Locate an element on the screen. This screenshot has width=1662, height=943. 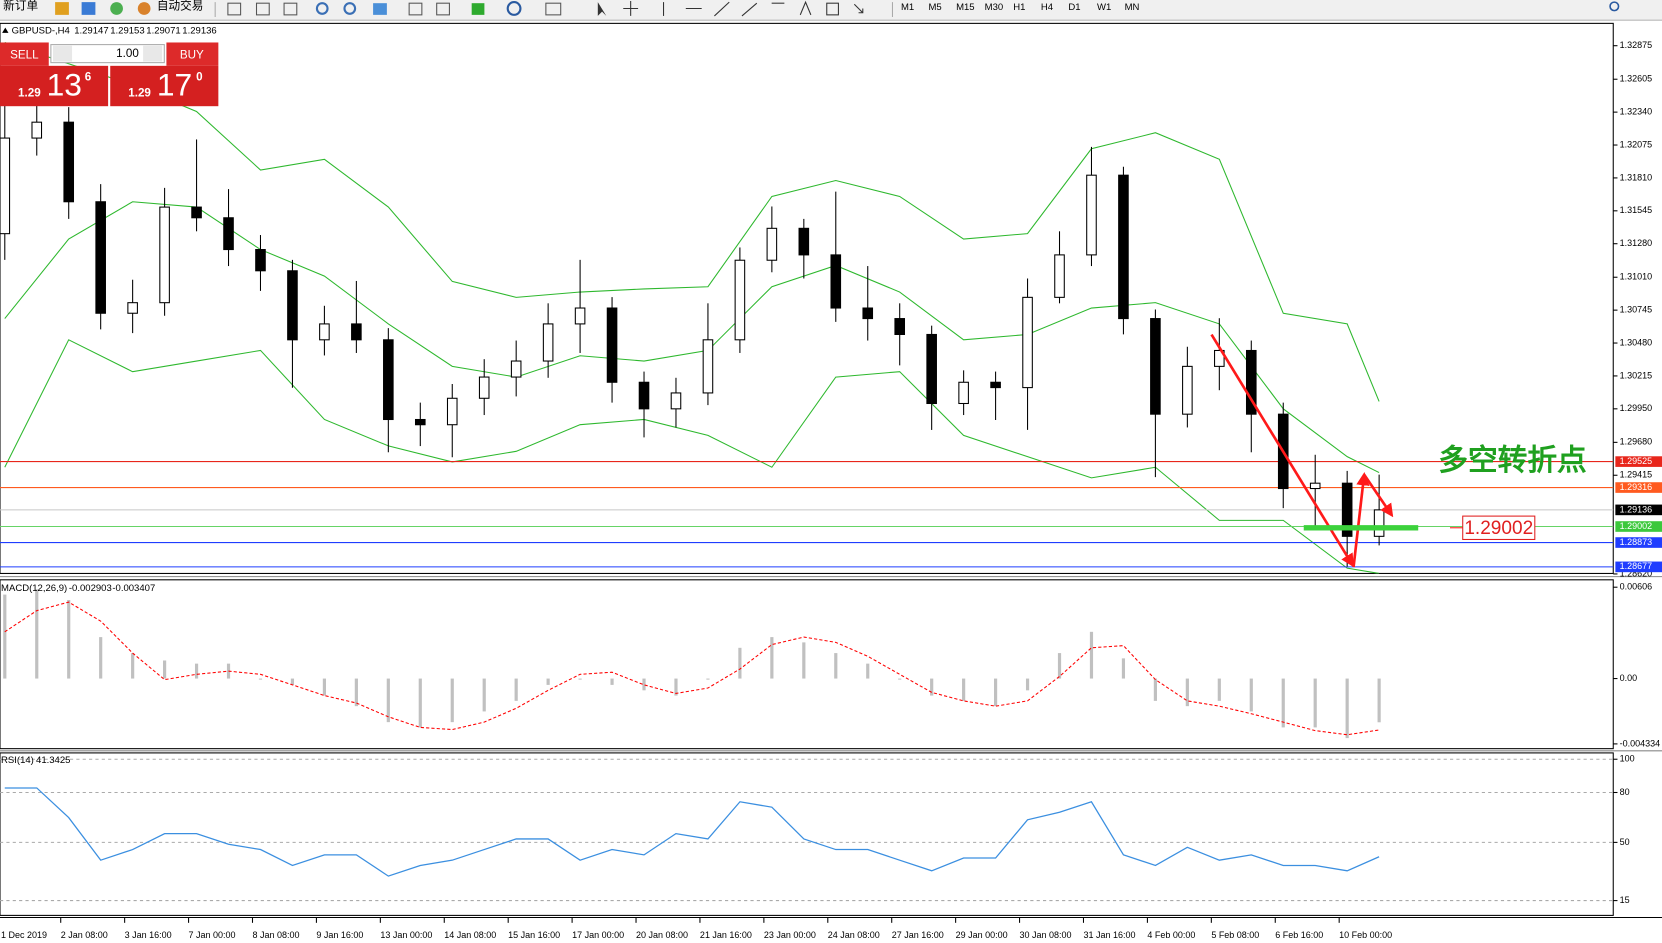
timeframe-button: D1 is located at coordinates (1074, 7).